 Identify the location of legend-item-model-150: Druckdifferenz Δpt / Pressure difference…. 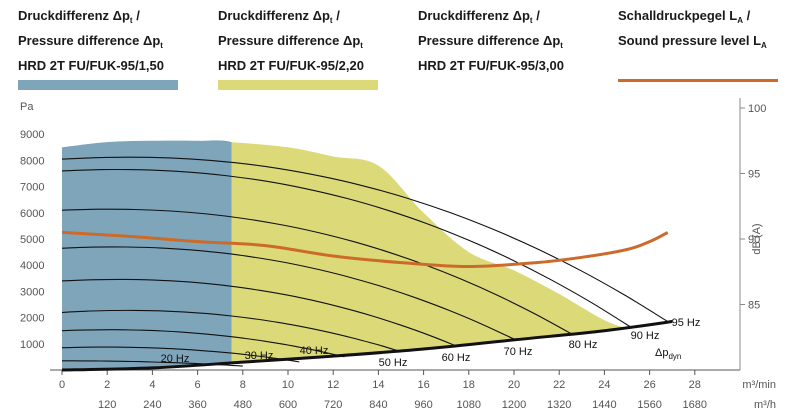
(91, 41).